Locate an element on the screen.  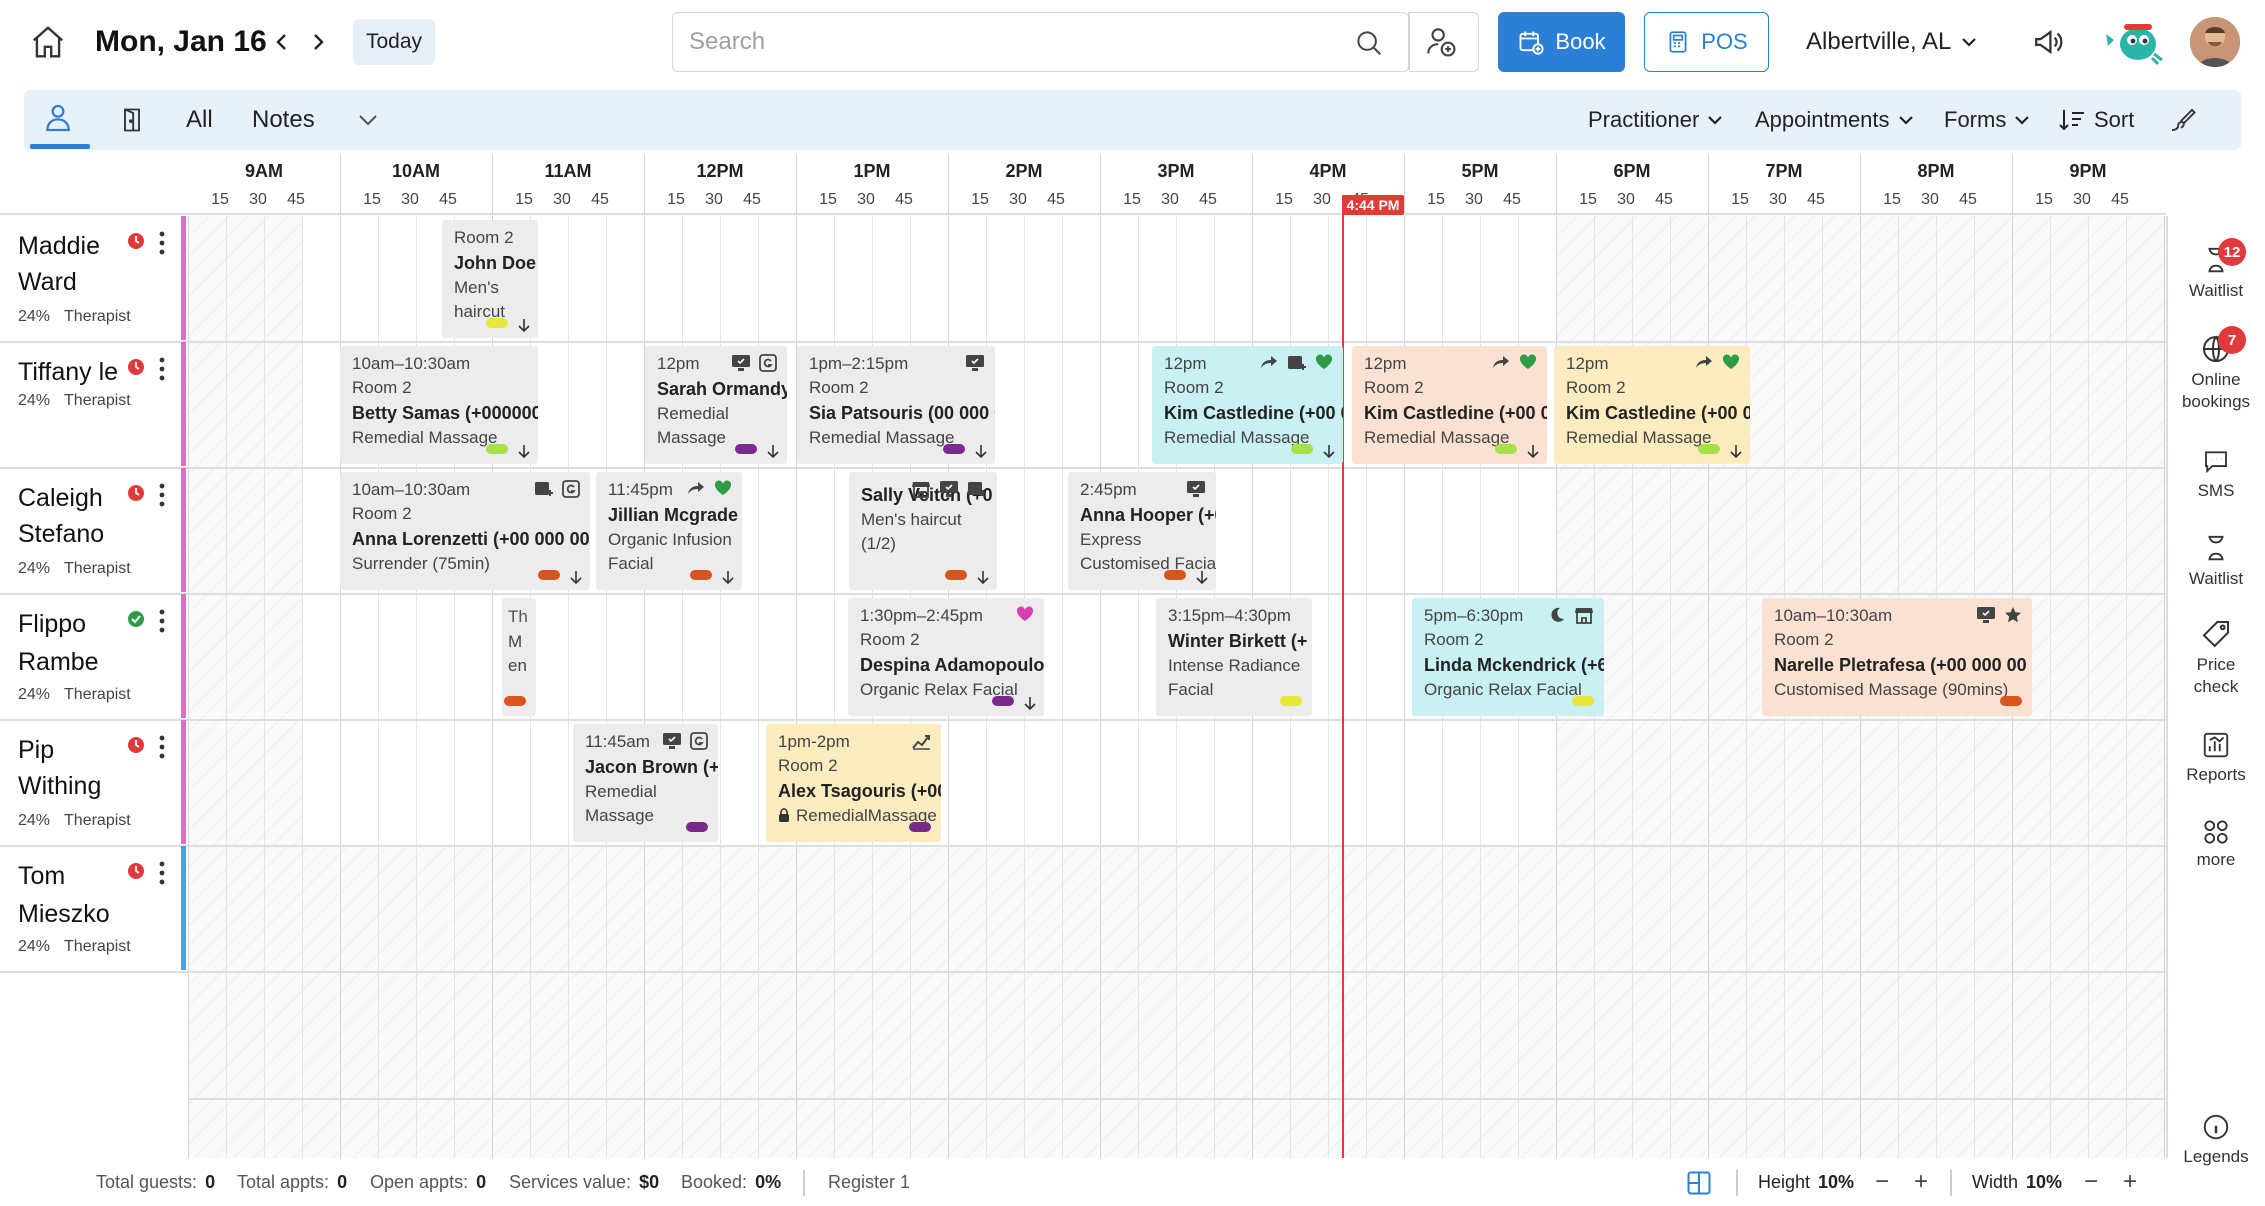
practitioner-row: Tiffany le 24% Therapist is located at coordinates (93, 405).